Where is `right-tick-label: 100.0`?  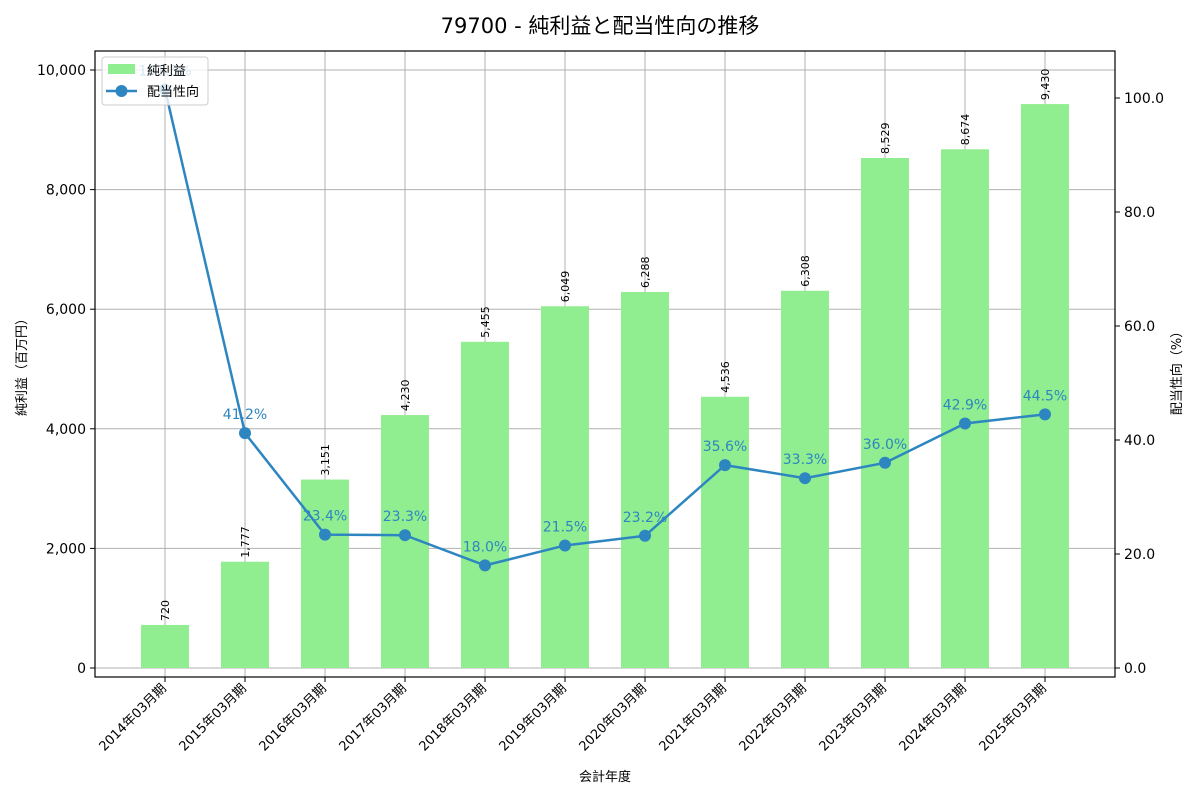
right-tick-label: 100.0 is located at coordinates (1144, 99).